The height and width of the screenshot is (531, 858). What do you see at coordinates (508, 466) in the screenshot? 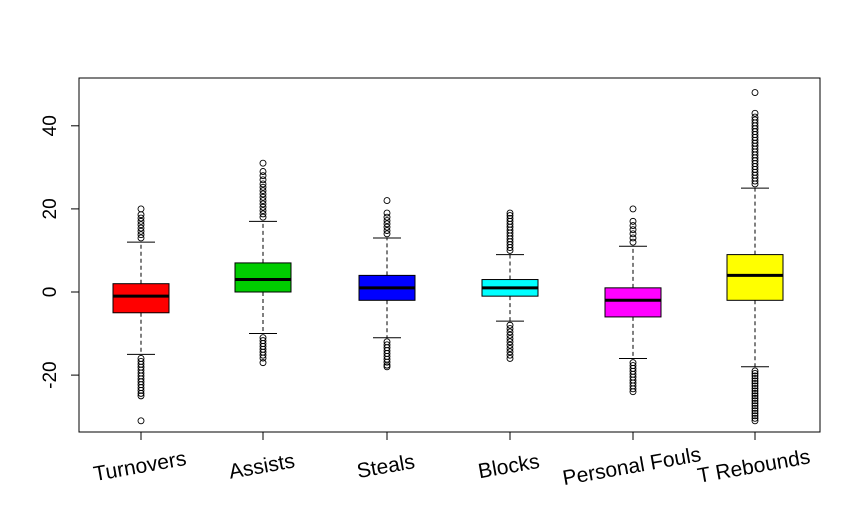
I see `x-tick-label: Blocks` at bounding box center [508, 466].